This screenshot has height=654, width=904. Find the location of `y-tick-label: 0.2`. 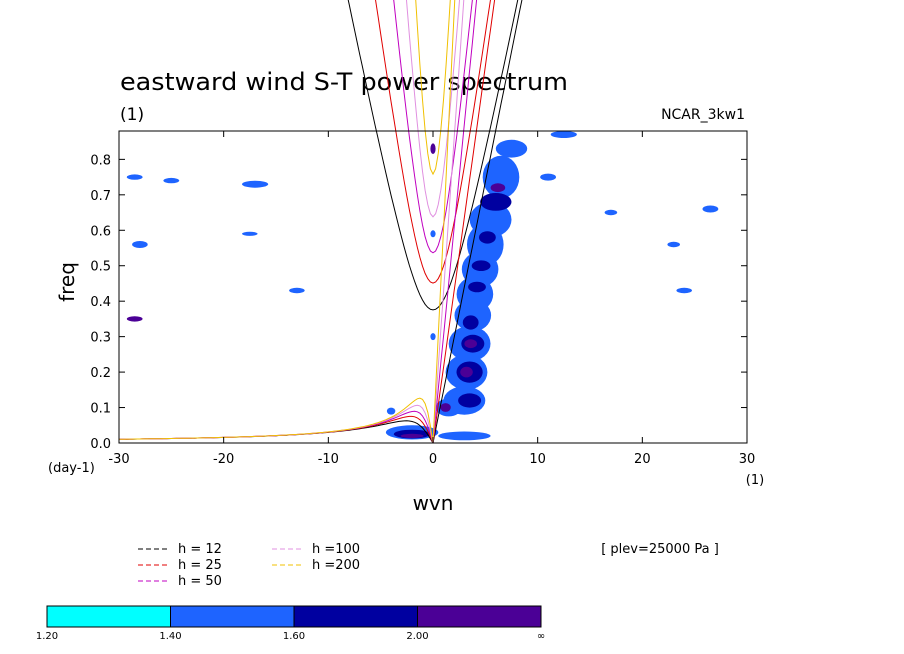

y-tick-label: 0.2 is located at coordinates (100, 373).